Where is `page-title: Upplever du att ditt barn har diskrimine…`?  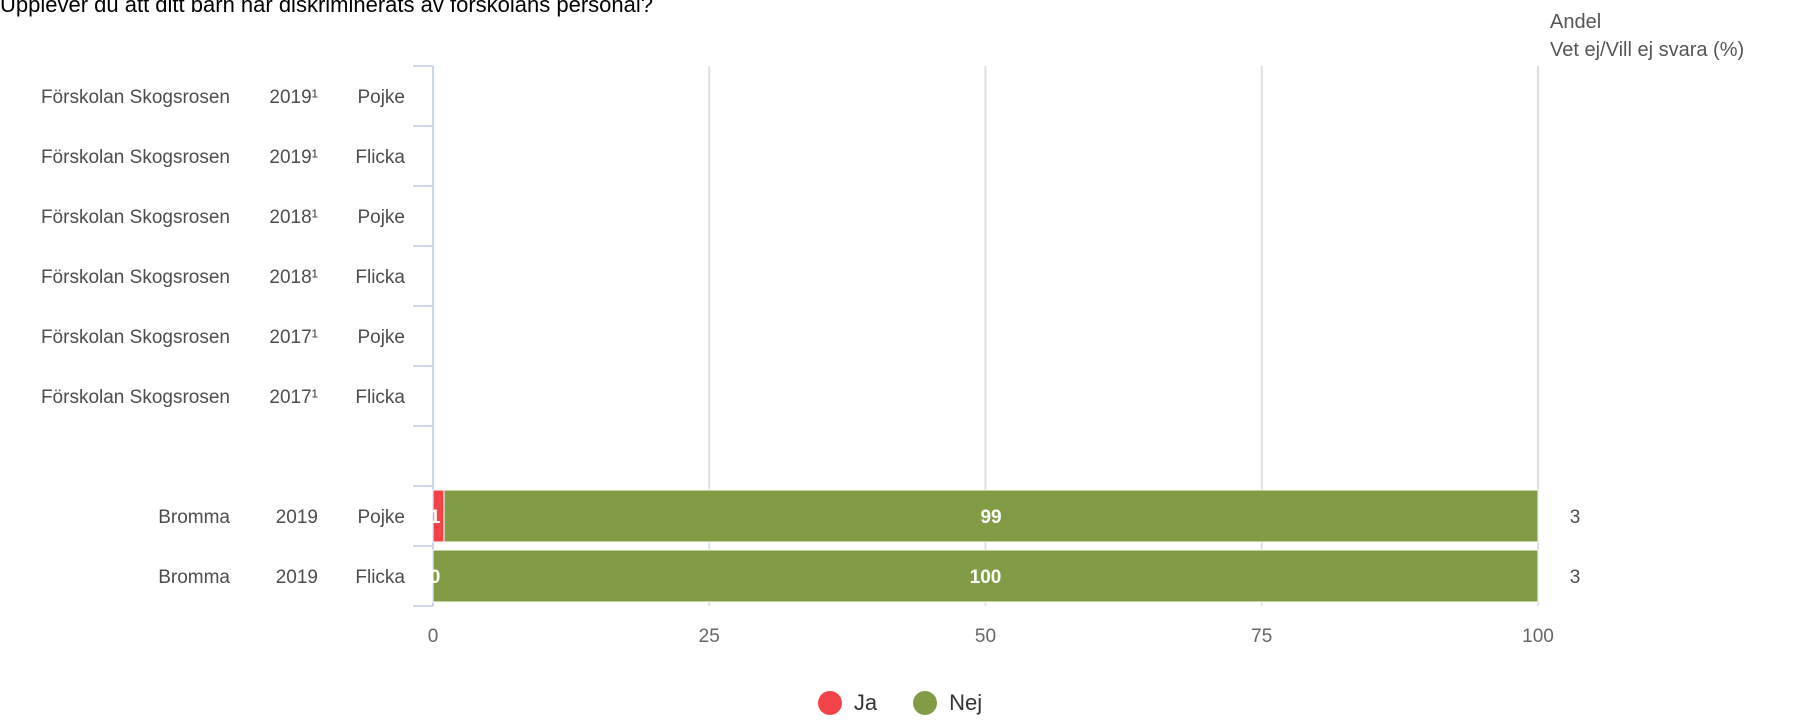 page-title: Upplever du att ditt barn har diskrimine… is located at coordinates (326, 8).